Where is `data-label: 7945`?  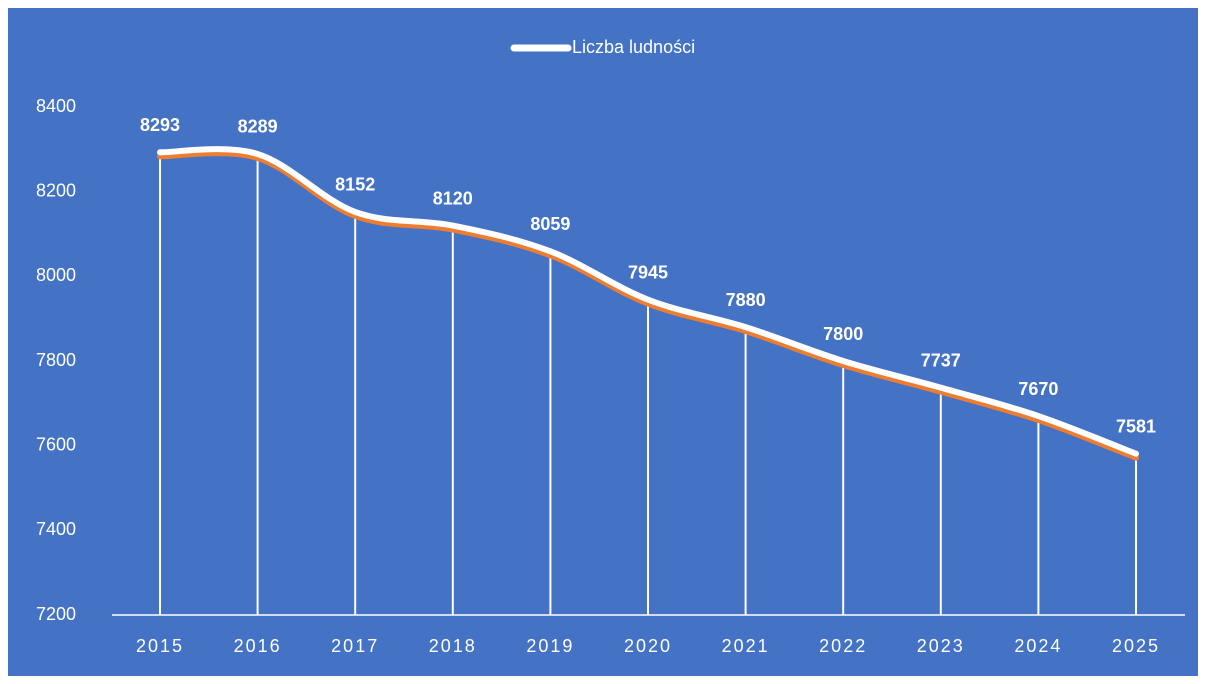
data-label: 7945 is located at coordinates (648, 272).